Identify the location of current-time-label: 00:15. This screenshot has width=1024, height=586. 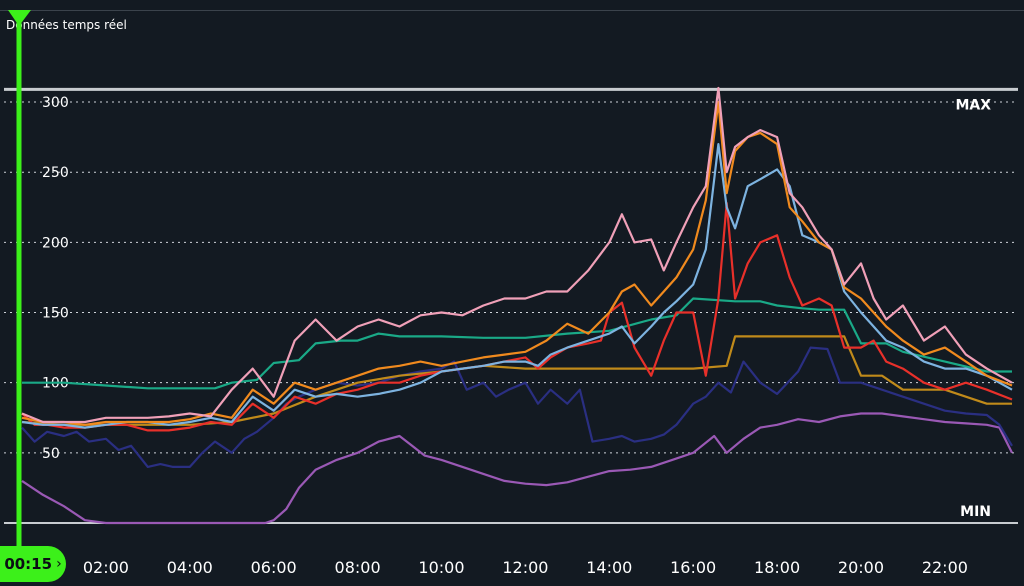
(28, 564).